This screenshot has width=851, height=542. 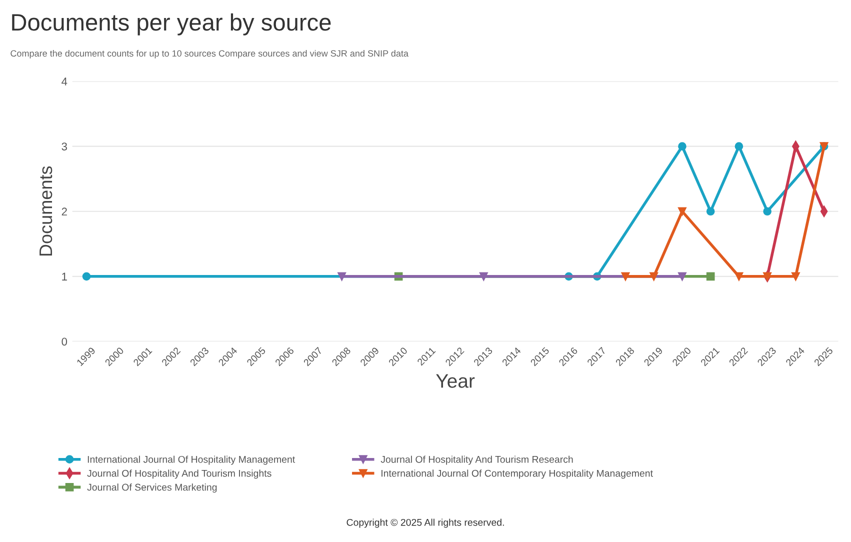 What do you see at coordinates (476, 460) in the screenshot?
I see `legend-label: Journal Of Hospitality And Tourism Research` at bounding box center [476, 460].